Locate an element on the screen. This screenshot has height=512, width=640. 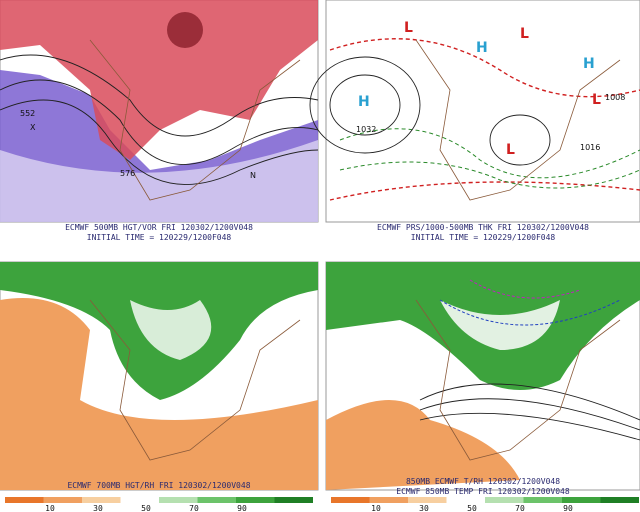
map-label: 576 is located at coordinates (127, 173).